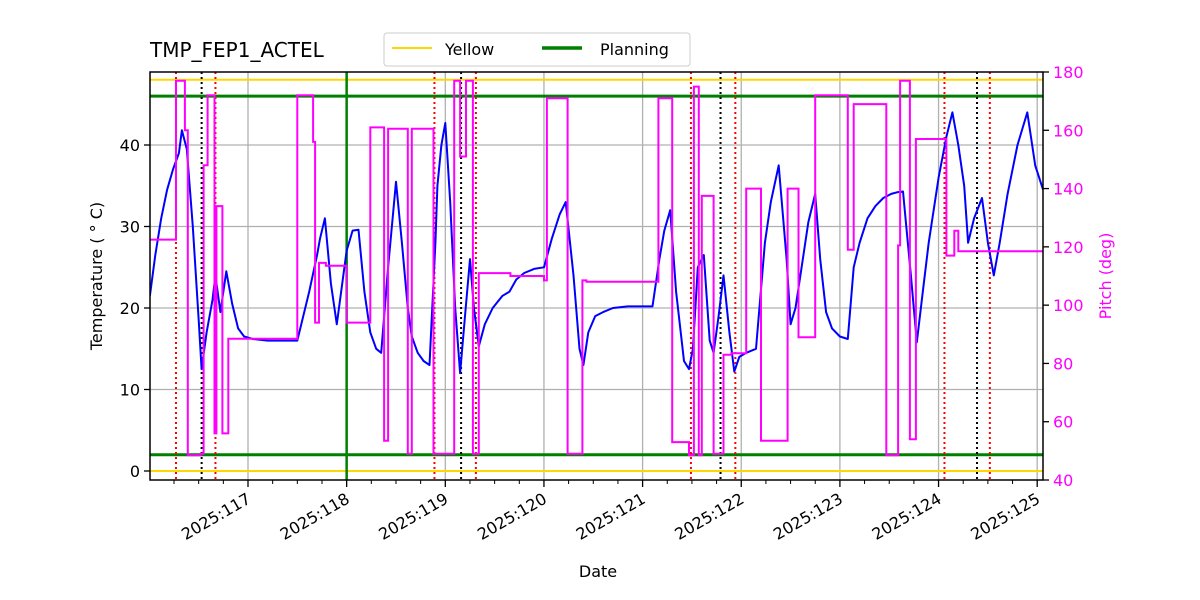  Describe the element at coordinates (634, 49) in the screenshot. I see `legend-planning-label: Planning` at that location.